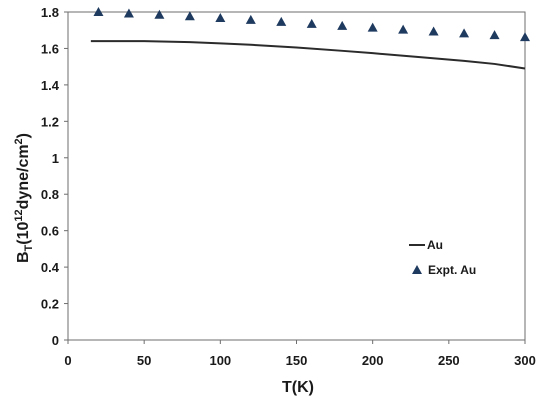  I want to click on y-tick-label: 0.2, so click(50, 304).